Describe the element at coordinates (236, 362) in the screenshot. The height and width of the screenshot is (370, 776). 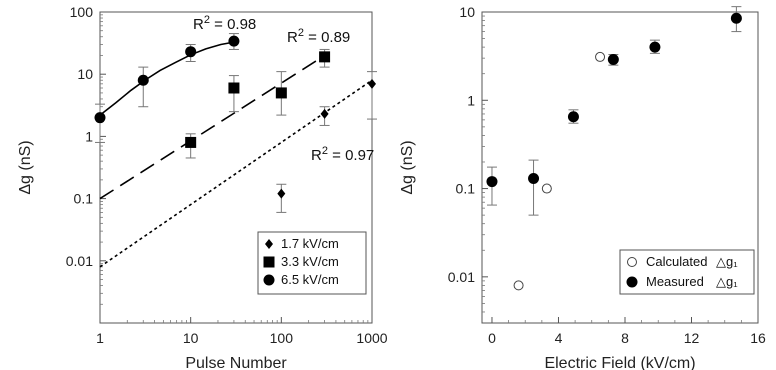
I see `x-axis-label: Pulse Number` at that location.